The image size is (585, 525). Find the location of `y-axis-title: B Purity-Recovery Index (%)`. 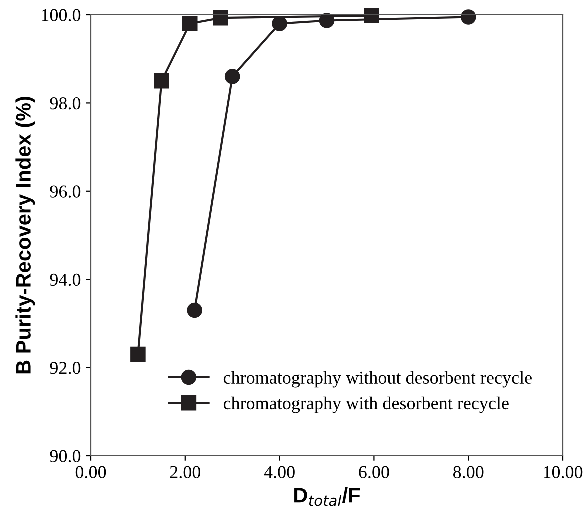

y-axis-title: B Purity-Recovery Index (%) is located at coordinates (26, 235).